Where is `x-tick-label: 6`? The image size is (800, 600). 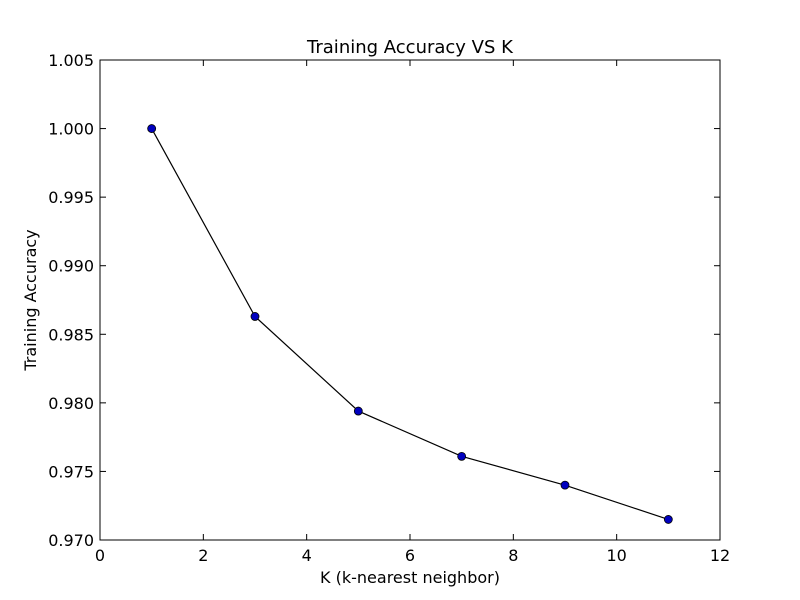 x-tick-label: 6 is located at coordinates (410, 555).